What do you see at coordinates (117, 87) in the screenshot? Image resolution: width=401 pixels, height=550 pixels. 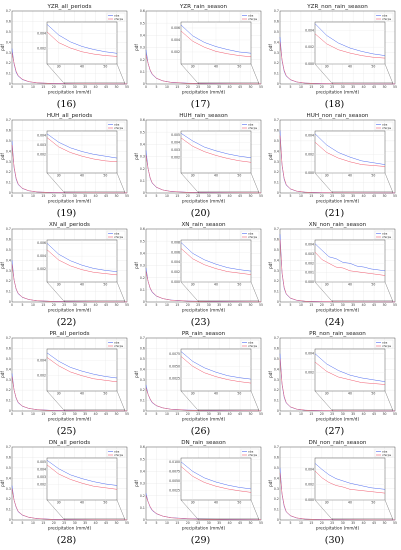 I see `x-tick-label: 50` at bounding box center [117, 87].